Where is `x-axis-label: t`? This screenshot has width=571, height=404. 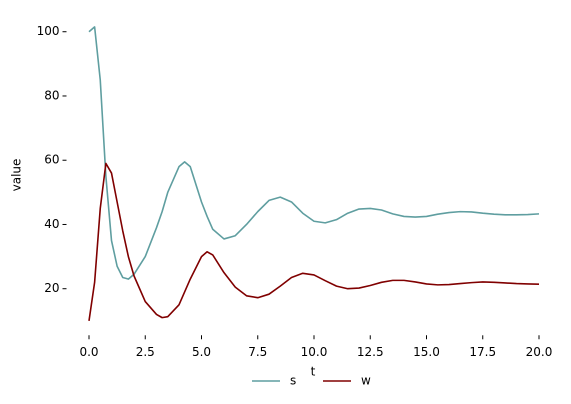
x-axis-label: t is located at coordinates (313, 372).